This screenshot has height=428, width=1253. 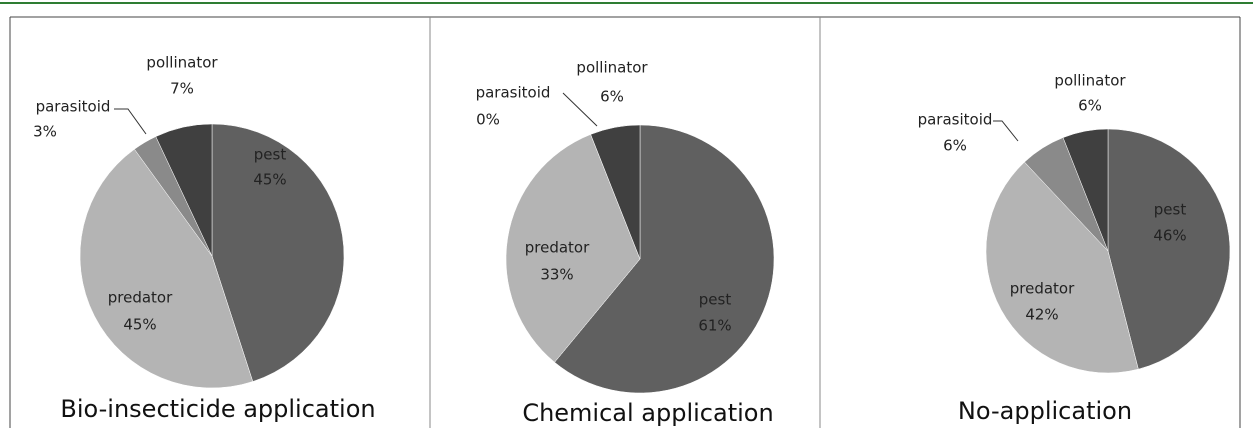 What do you see at coordinates (556, 275) in the screenshot?
I see `slice-percent: 33%` at bounding box center [556, 275].